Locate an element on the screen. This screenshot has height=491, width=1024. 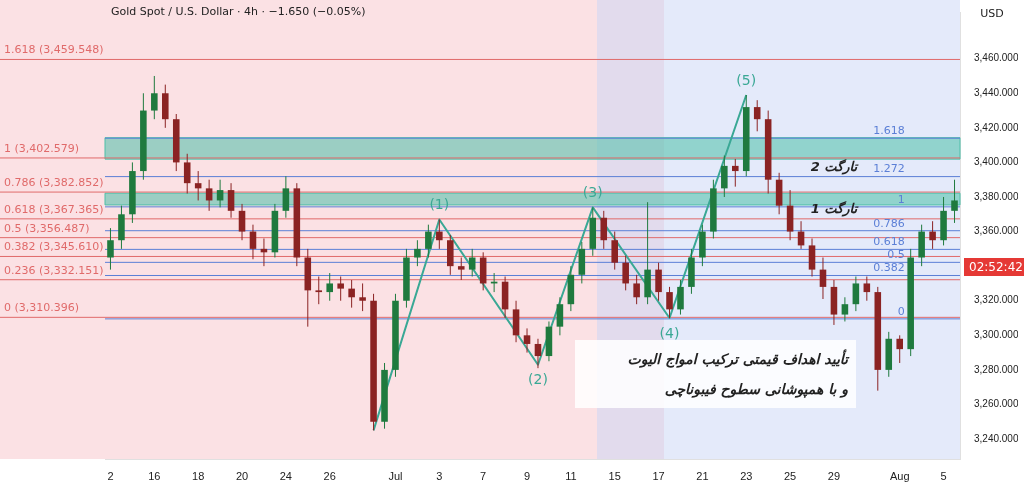
x-tick-label: Aug is located at coordinates (899, 476).